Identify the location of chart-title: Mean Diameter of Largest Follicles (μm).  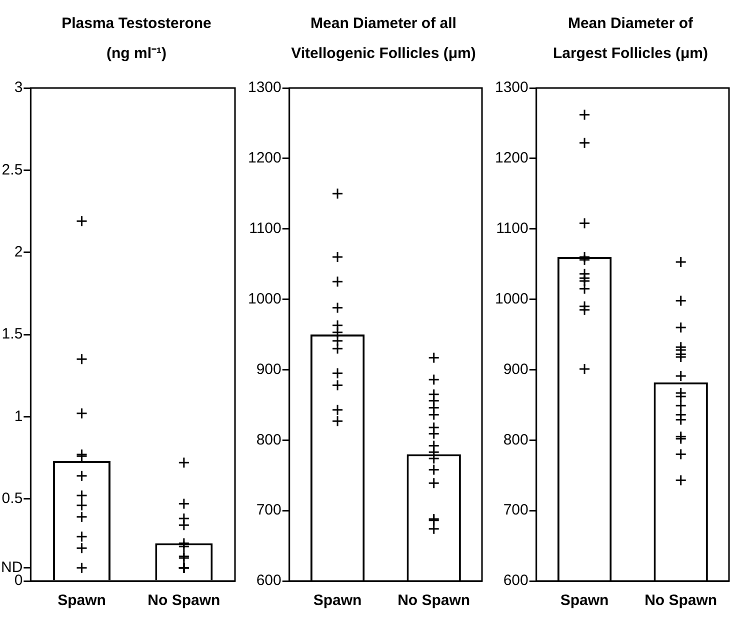
(631, 39).